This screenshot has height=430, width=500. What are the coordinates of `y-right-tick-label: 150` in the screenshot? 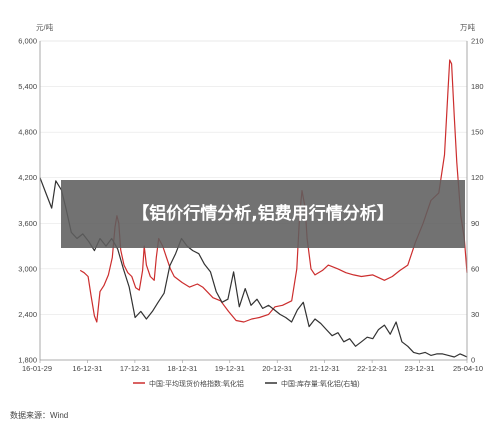 It's located at (477, 132).